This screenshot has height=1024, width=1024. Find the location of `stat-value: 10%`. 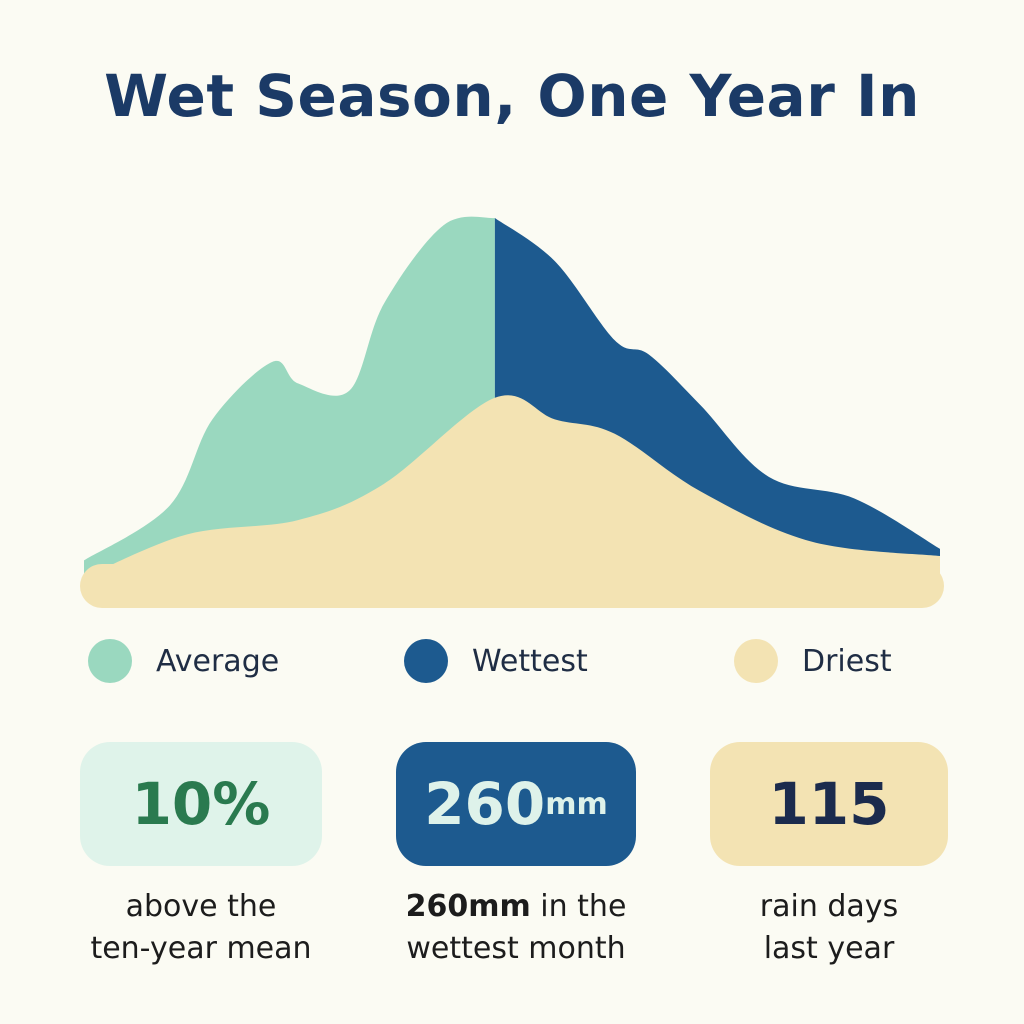

stat-value: 10% is located at coordinates (201, 804).